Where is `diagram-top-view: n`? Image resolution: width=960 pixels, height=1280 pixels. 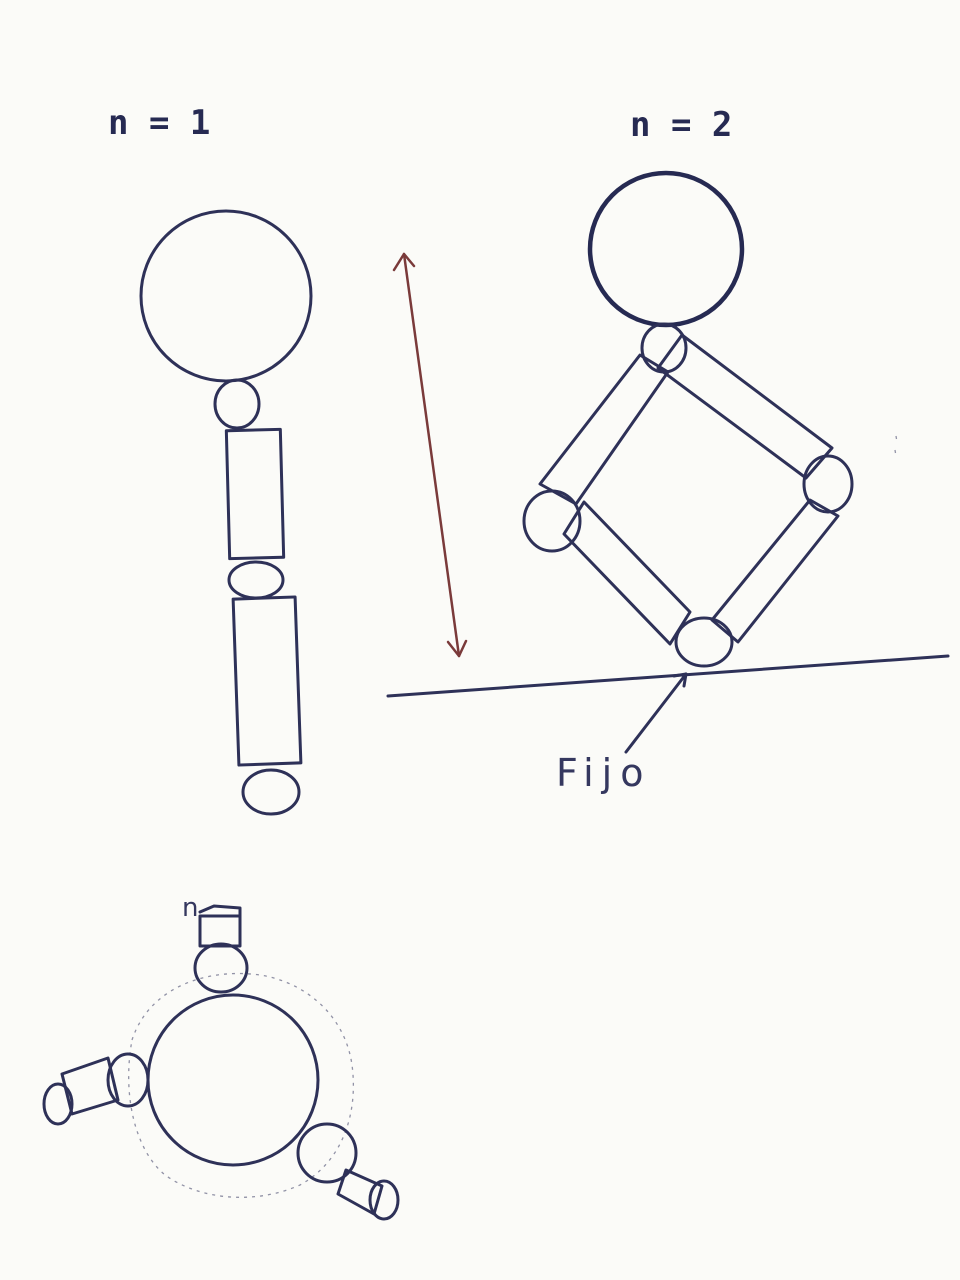
diagram-top-view: n is located at coordinates (221, 1056).